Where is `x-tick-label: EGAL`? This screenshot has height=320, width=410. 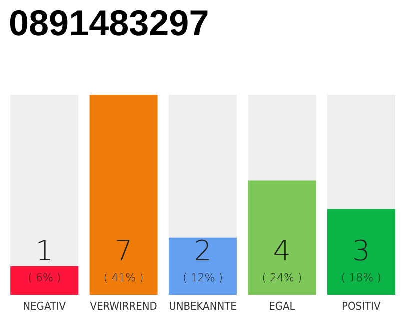 x-tick-label: EGAL is located at coordinates (282, 306).